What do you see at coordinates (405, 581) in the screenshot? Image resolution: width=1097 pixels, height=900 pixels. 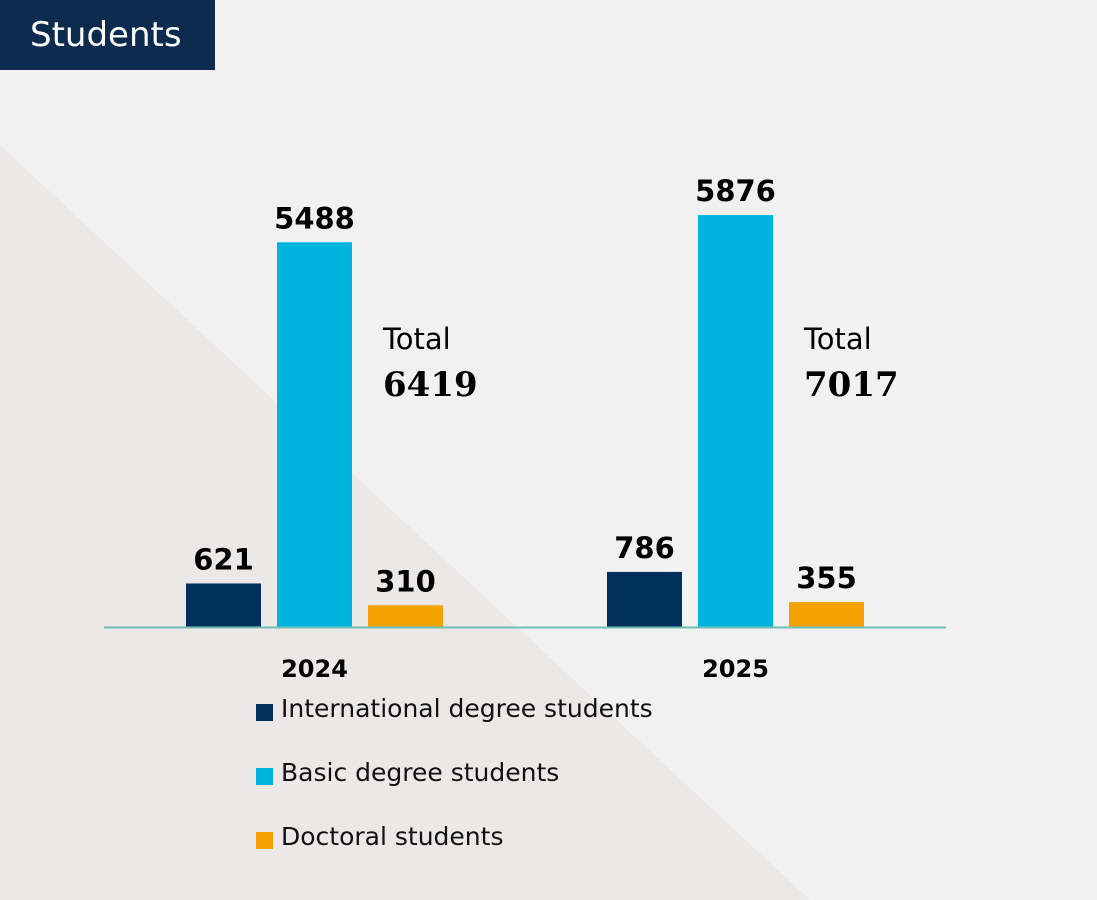 I see `data-label: 310` at bounding box center [405, 581].